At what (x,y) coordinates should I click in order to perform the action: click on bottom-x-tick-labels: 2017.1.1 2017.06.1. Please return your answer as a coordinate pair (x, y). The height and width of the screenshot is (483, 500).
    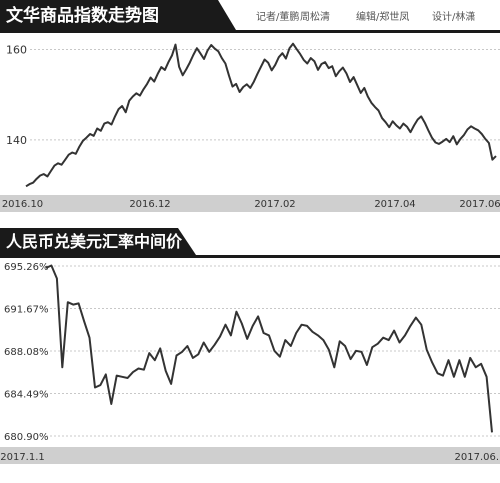
    Looking at the image, I should click on (250, 457).